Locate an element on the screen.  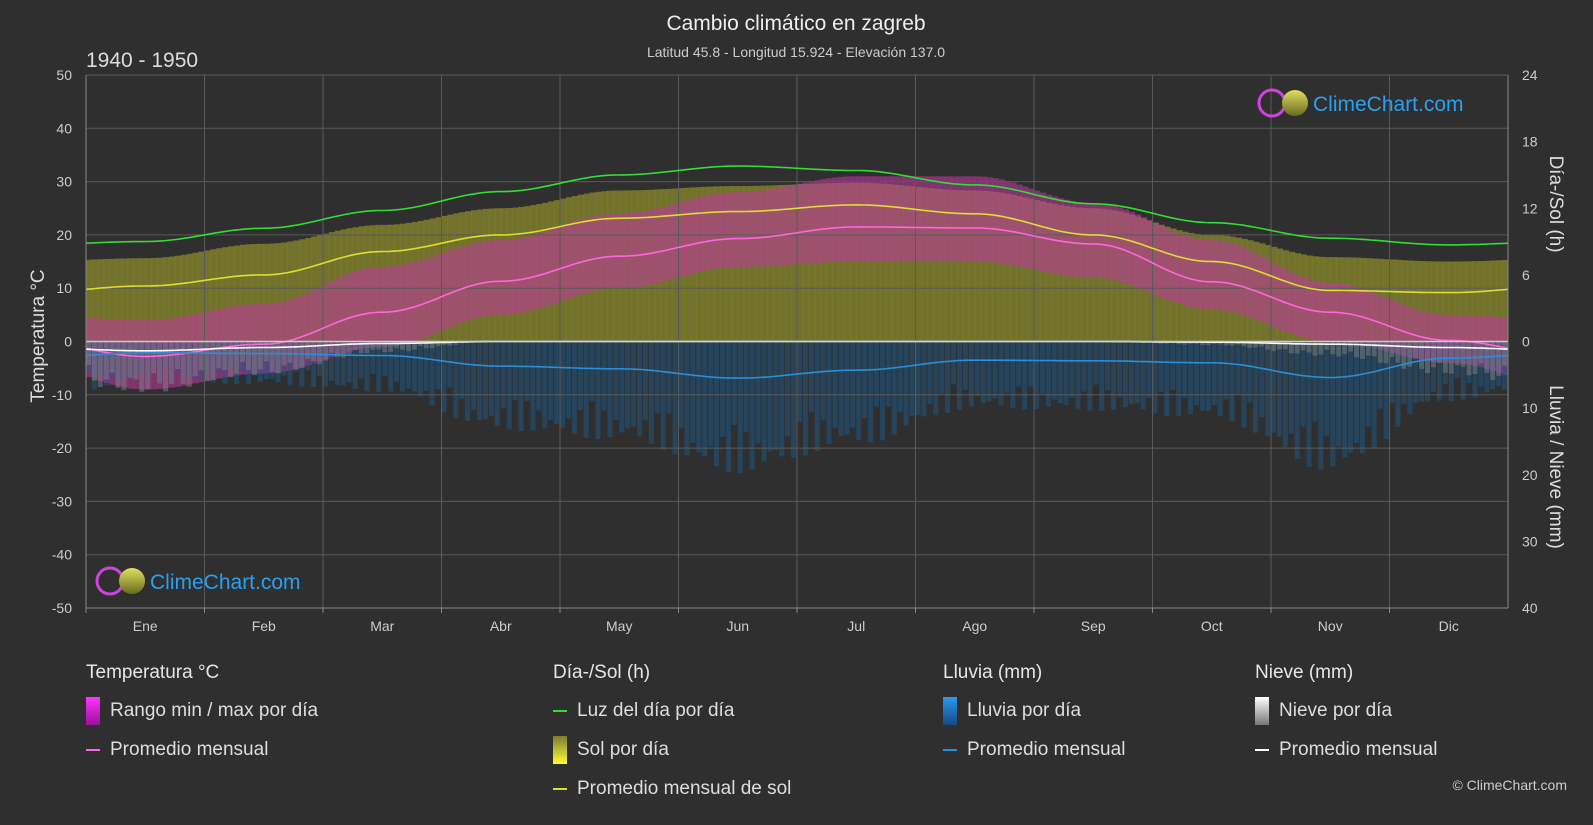
legend-title-snow: Nieve (mm) is located at coordinates (1304, 672).